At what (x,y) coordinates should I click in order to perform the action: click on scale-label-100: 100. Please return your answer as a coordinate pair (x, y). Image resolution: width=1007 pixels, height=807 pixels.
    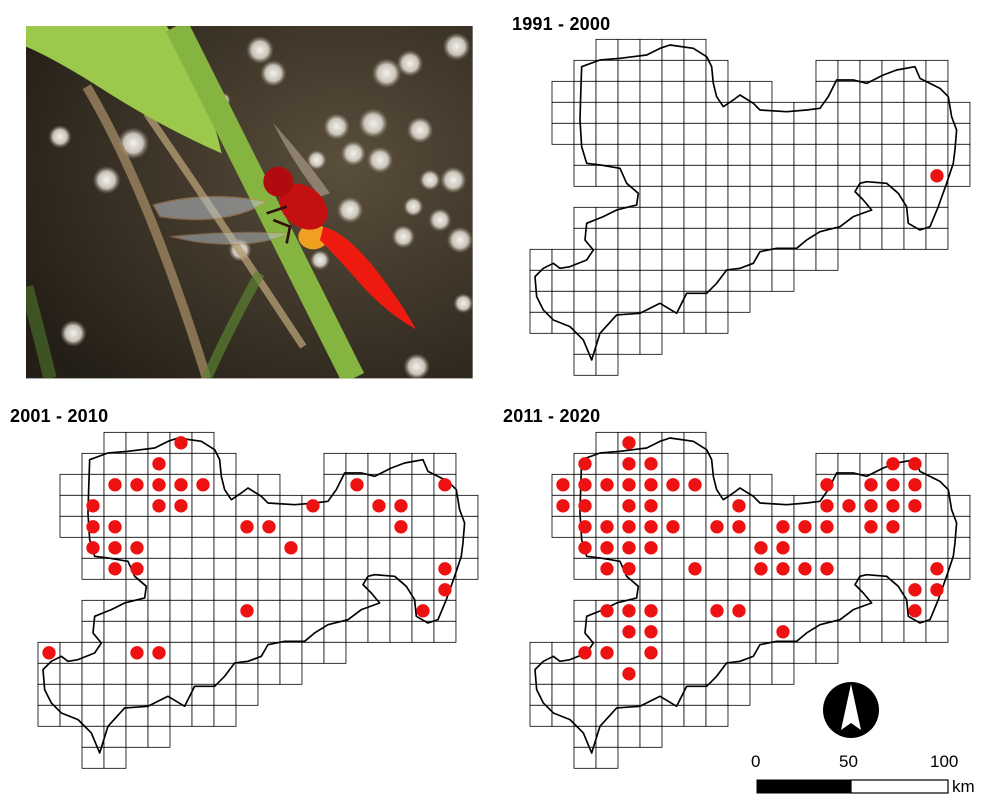
    Looking at the image, I should click on (944, 761).